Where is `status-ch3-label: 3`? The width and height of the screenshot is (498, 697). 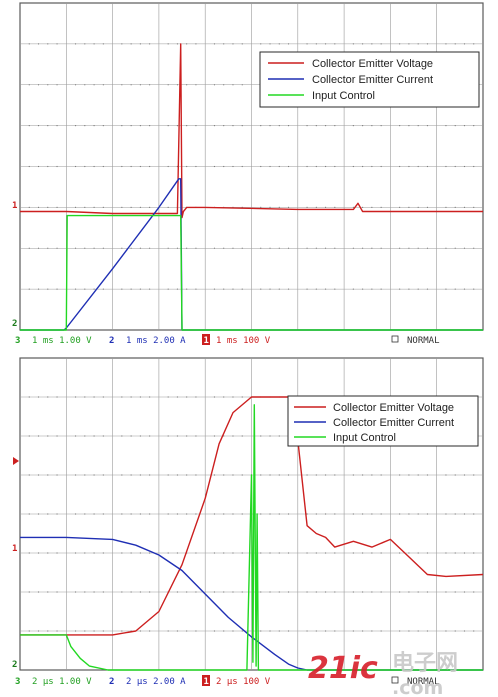 status-ch3-label: 3 is located at coordinates (17, 341).